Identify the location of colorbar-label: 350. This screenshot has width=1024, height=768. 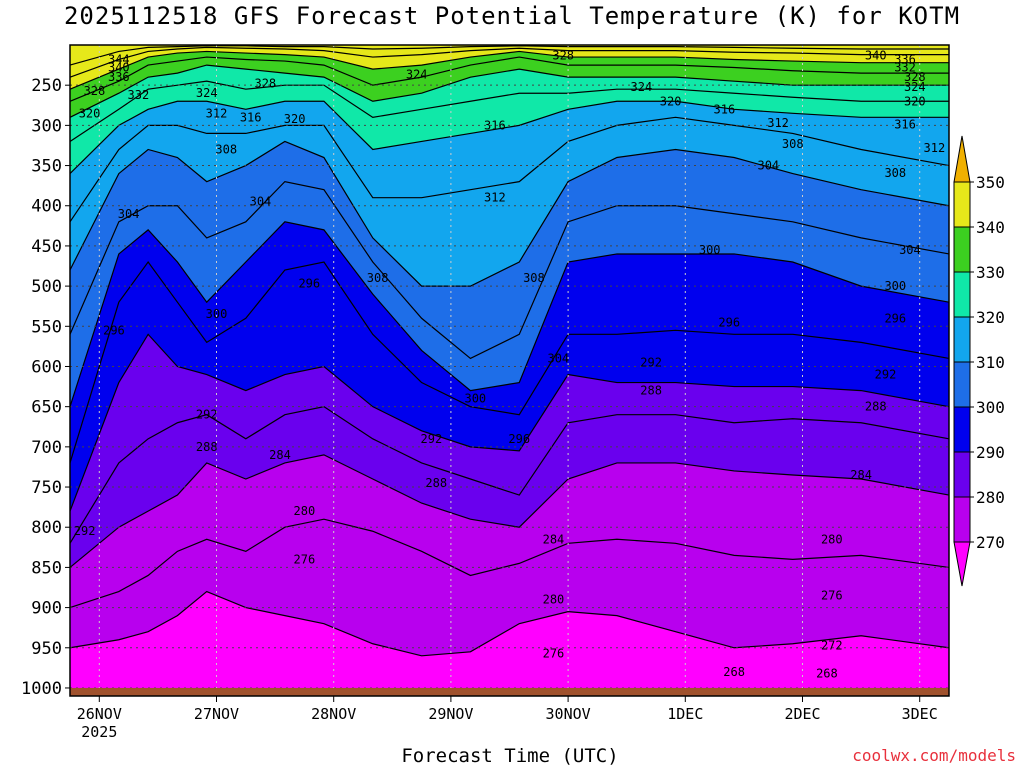
(990, 182).